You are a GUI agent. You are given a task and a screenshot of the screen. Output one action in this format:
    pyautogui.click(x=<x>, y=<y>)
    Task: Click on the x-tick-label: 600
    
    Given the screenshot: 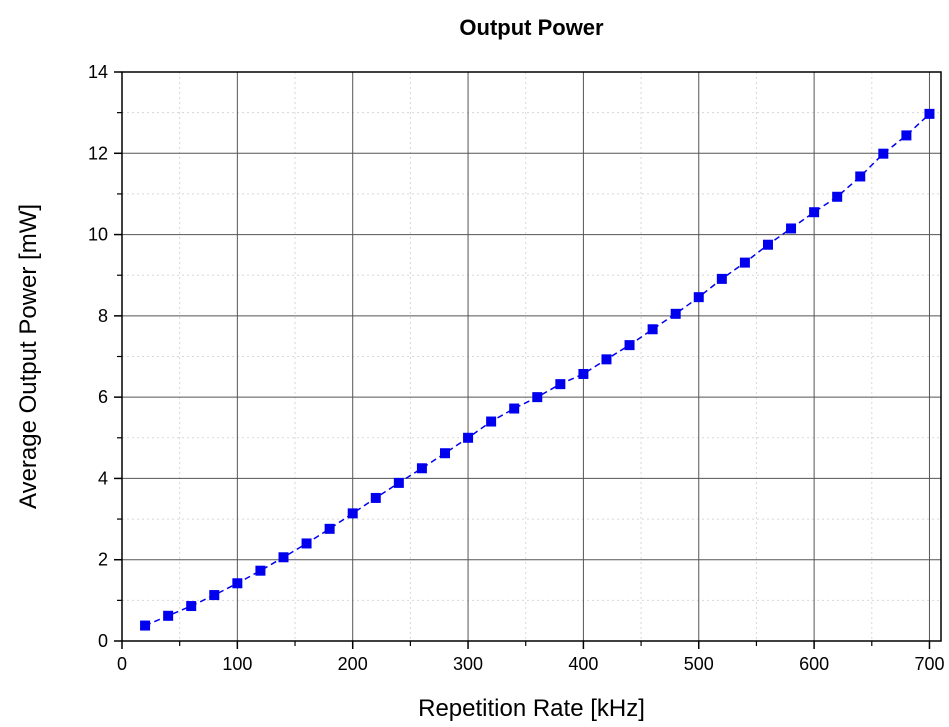 What is the action you would take?
    pyautogui.click(x=814, y=664)
    